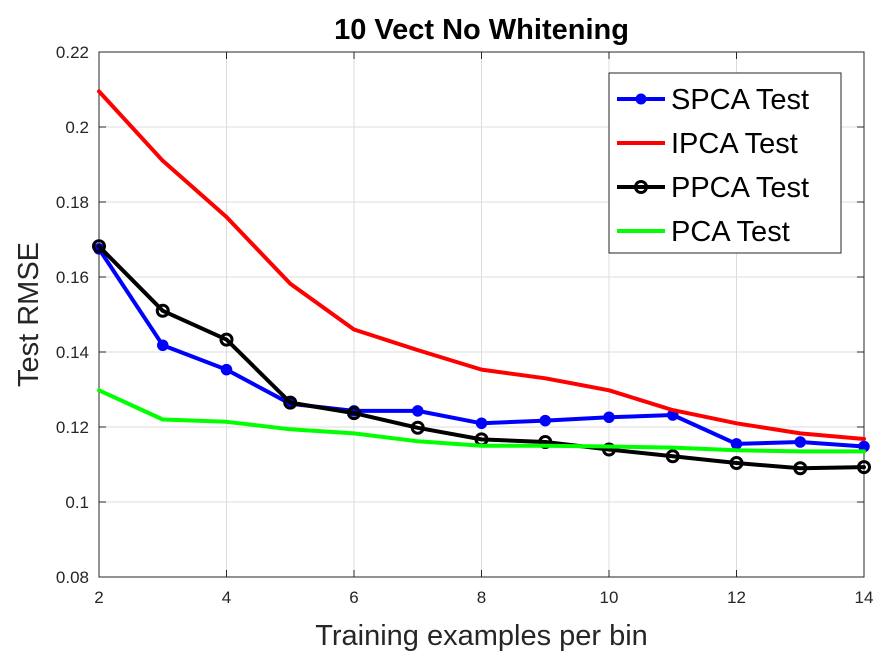 Image resolution: width=875 pixels, height=656 pixels. I want to click on legend-marker-ppca, so click(641, 187).